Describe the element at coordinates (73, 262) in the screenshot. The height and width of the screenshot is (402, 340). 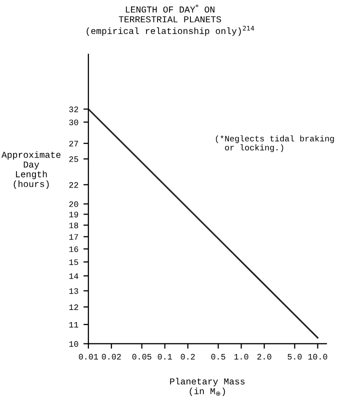
I see `y-tick-label: 15` at that location.